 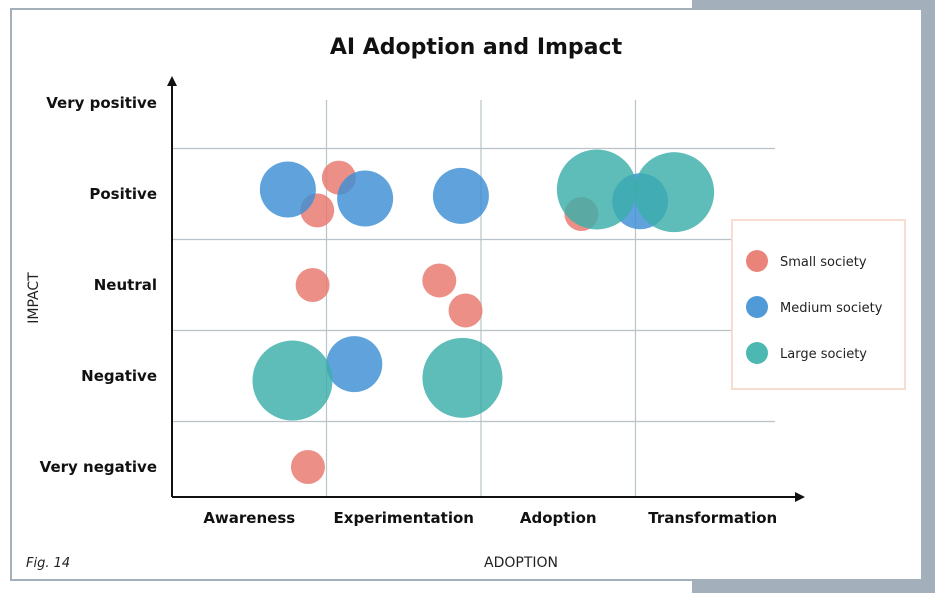 I want to click on legend-label: Large society, so click(x=823, y=354).